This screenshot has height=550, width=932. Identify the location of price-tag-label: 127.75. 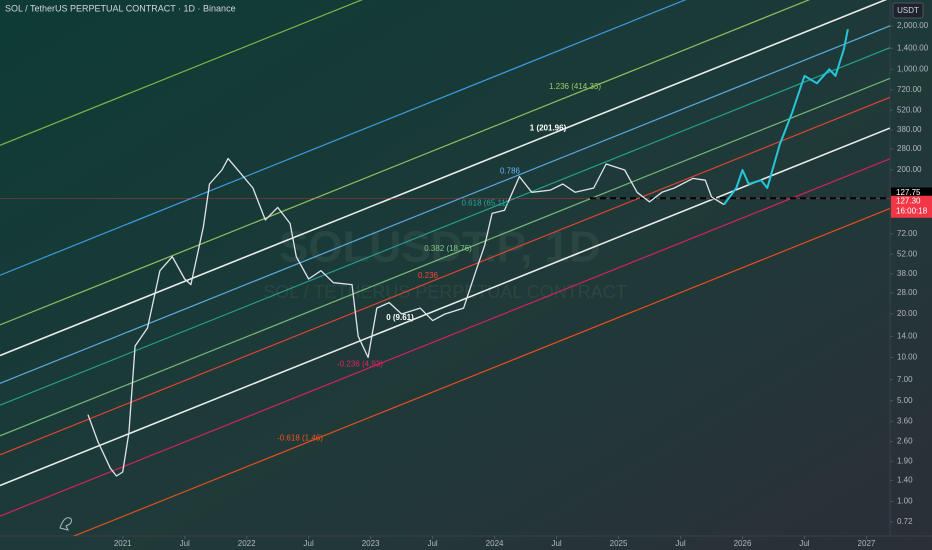
(908, 192).